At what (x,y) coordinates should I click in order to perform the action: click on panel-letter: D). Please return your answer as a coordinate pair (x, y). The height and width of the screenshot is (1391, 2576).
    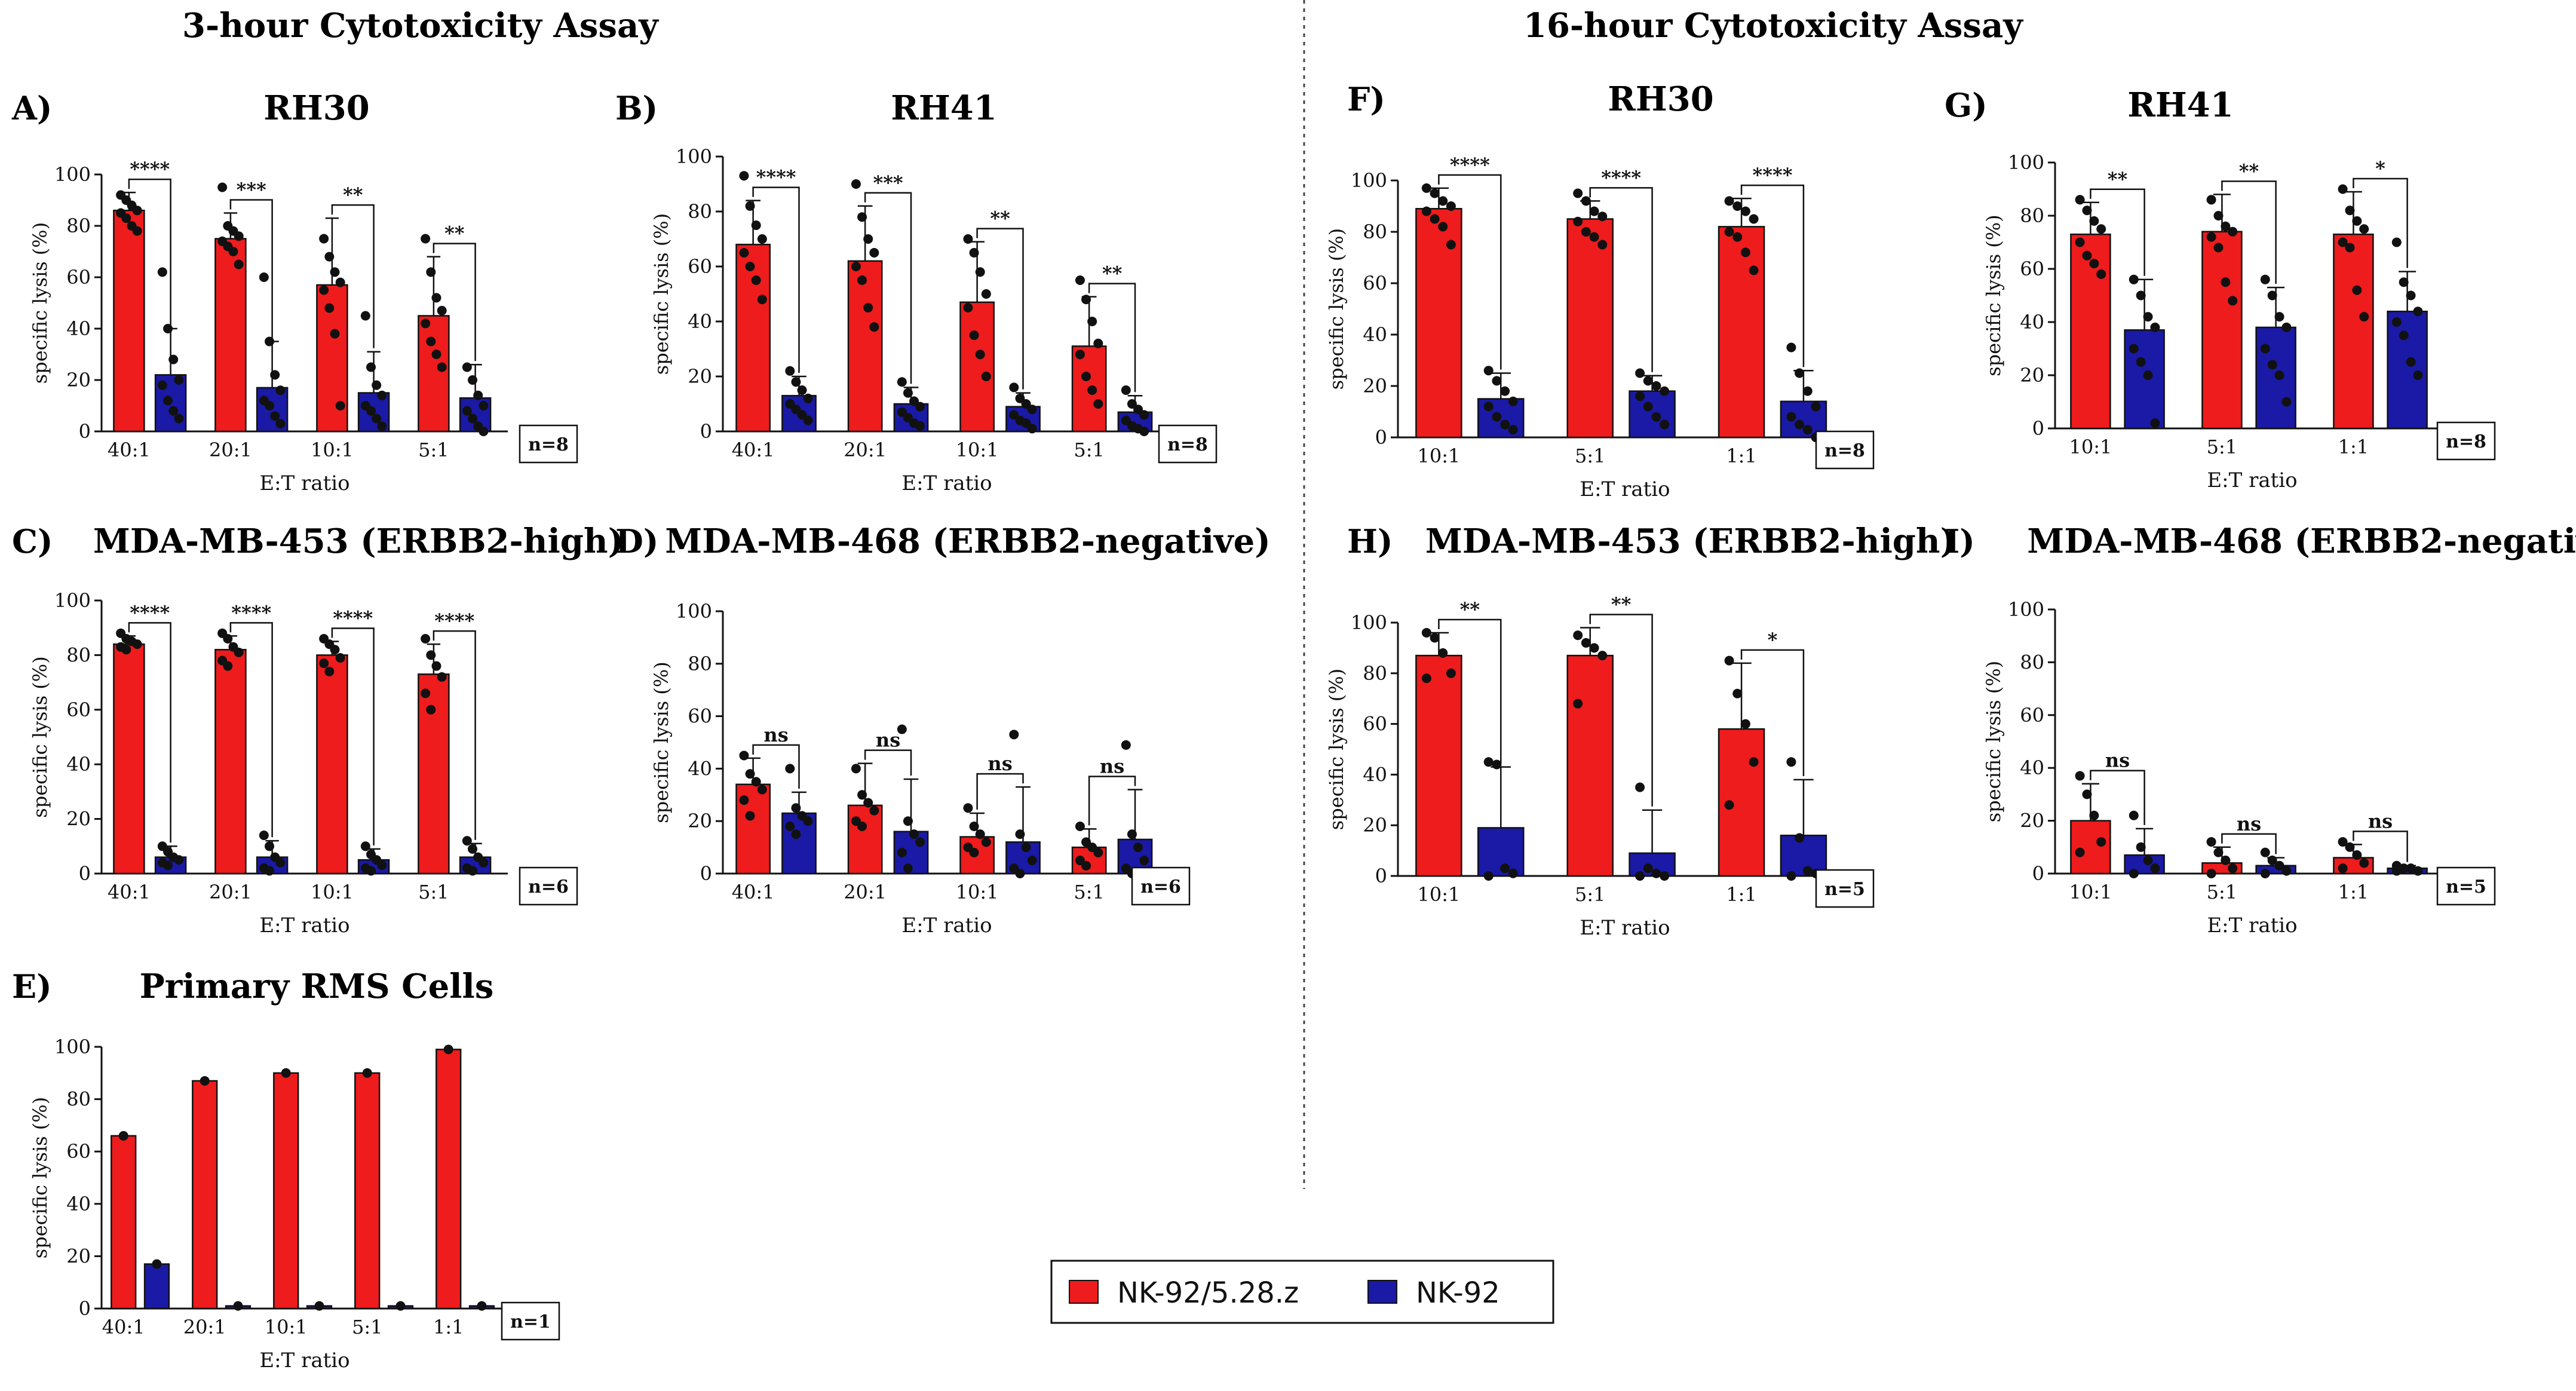
    Looking at the image, I should click on (636, 541).